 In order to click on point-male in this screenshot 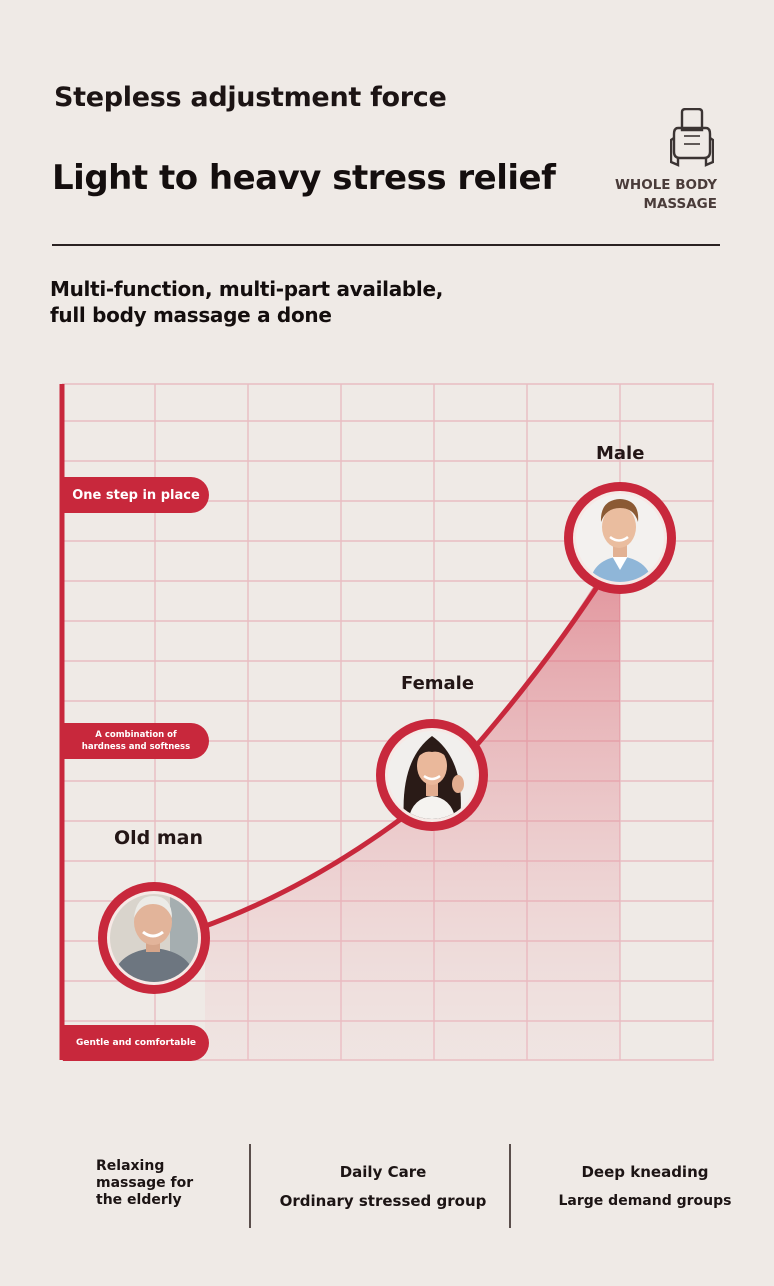, I will do `click(620, 538)`.